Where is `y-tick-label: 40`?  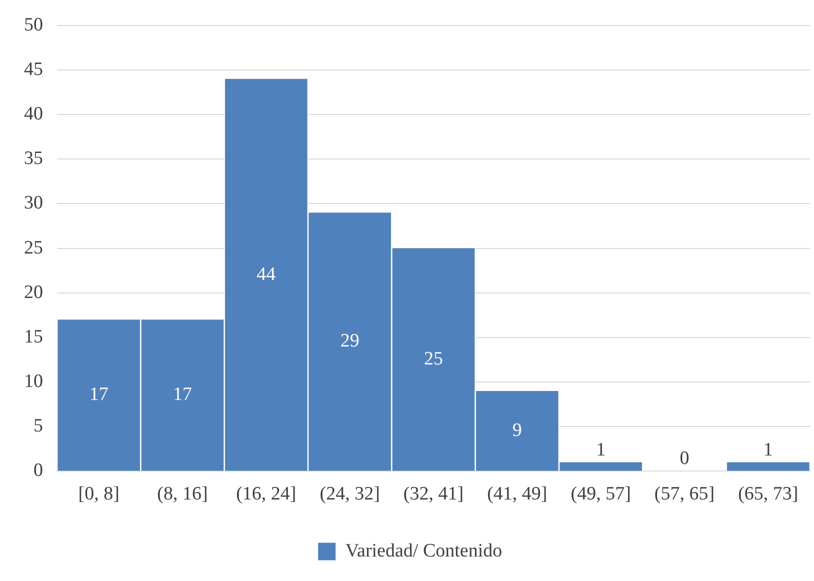 y-tick-label: 40 is located at coordinates (33, 114).